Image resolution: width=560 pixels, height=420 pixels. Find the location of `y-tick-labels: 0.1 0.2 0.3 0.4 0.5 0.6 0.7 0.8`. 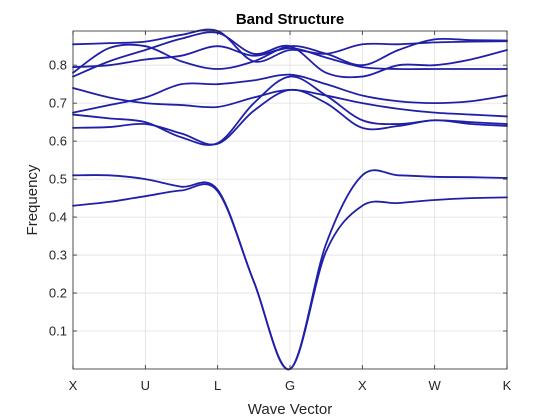

y-tick-labels: 0.1 0.2 0.3 0.4 0.5 0.6 0.7 0.8 is located at coordinates (58, 198).